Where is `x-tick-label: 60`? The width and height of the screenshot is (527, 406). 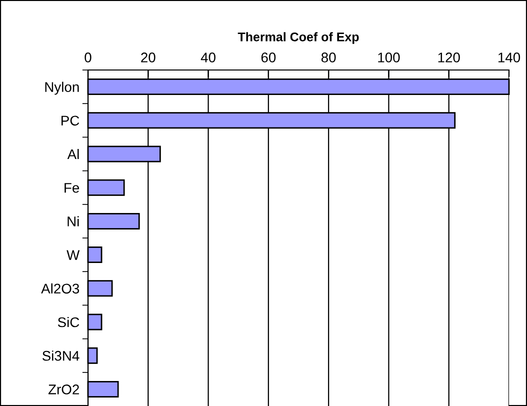
x-tick-label: 60 is located at coordinates (268, 57).